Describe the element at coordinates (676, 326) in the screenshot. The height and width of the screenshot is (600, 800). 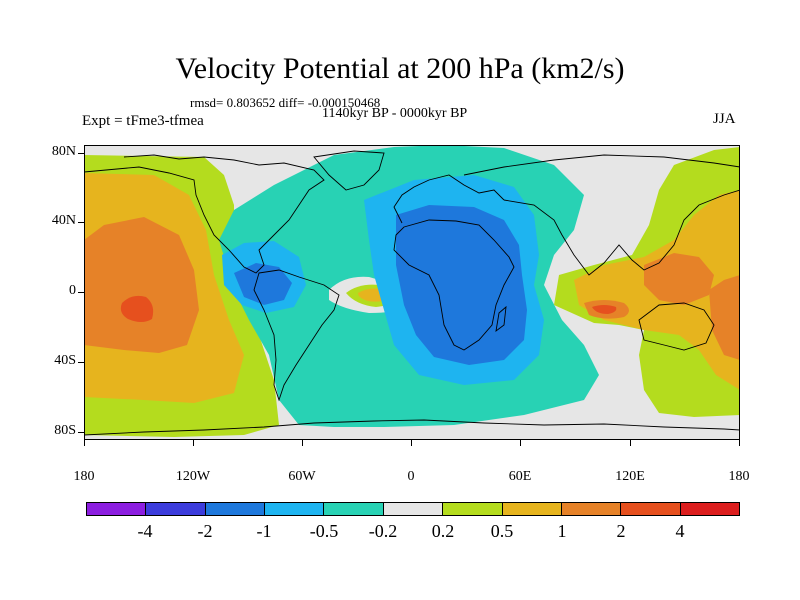
I see `australia-coast` at that location.